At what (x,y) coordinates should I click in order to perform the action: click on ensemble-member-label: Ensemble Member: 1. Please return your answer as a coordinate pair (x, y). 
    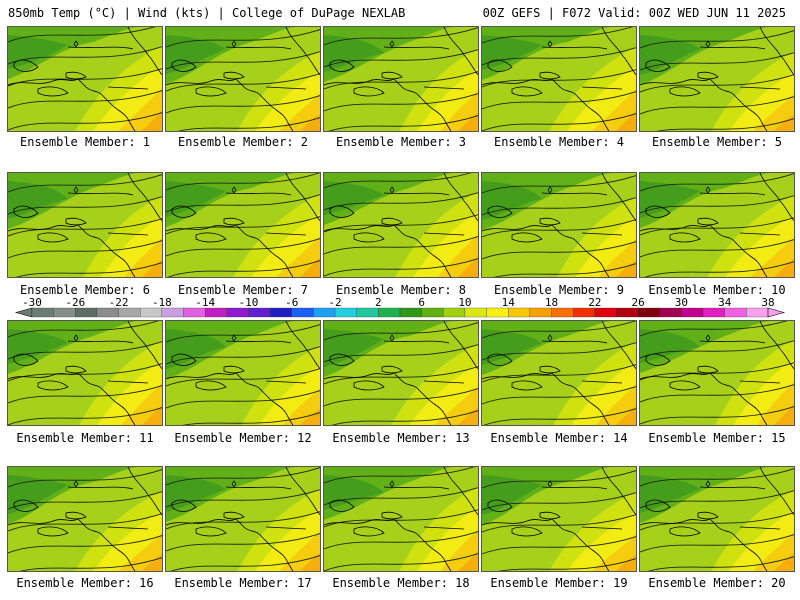
    Looking at the image, I should click on (85, 142).